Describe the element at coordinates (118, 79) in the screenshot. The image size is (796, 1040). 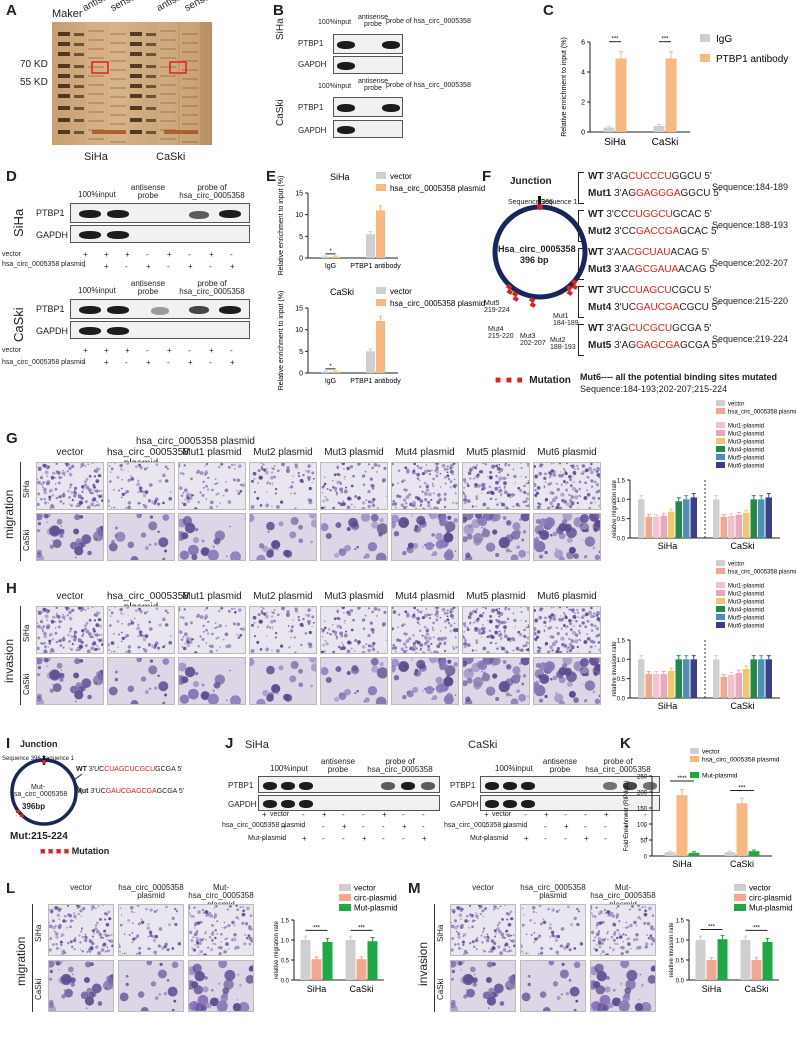
I see `gel-band` at that location.